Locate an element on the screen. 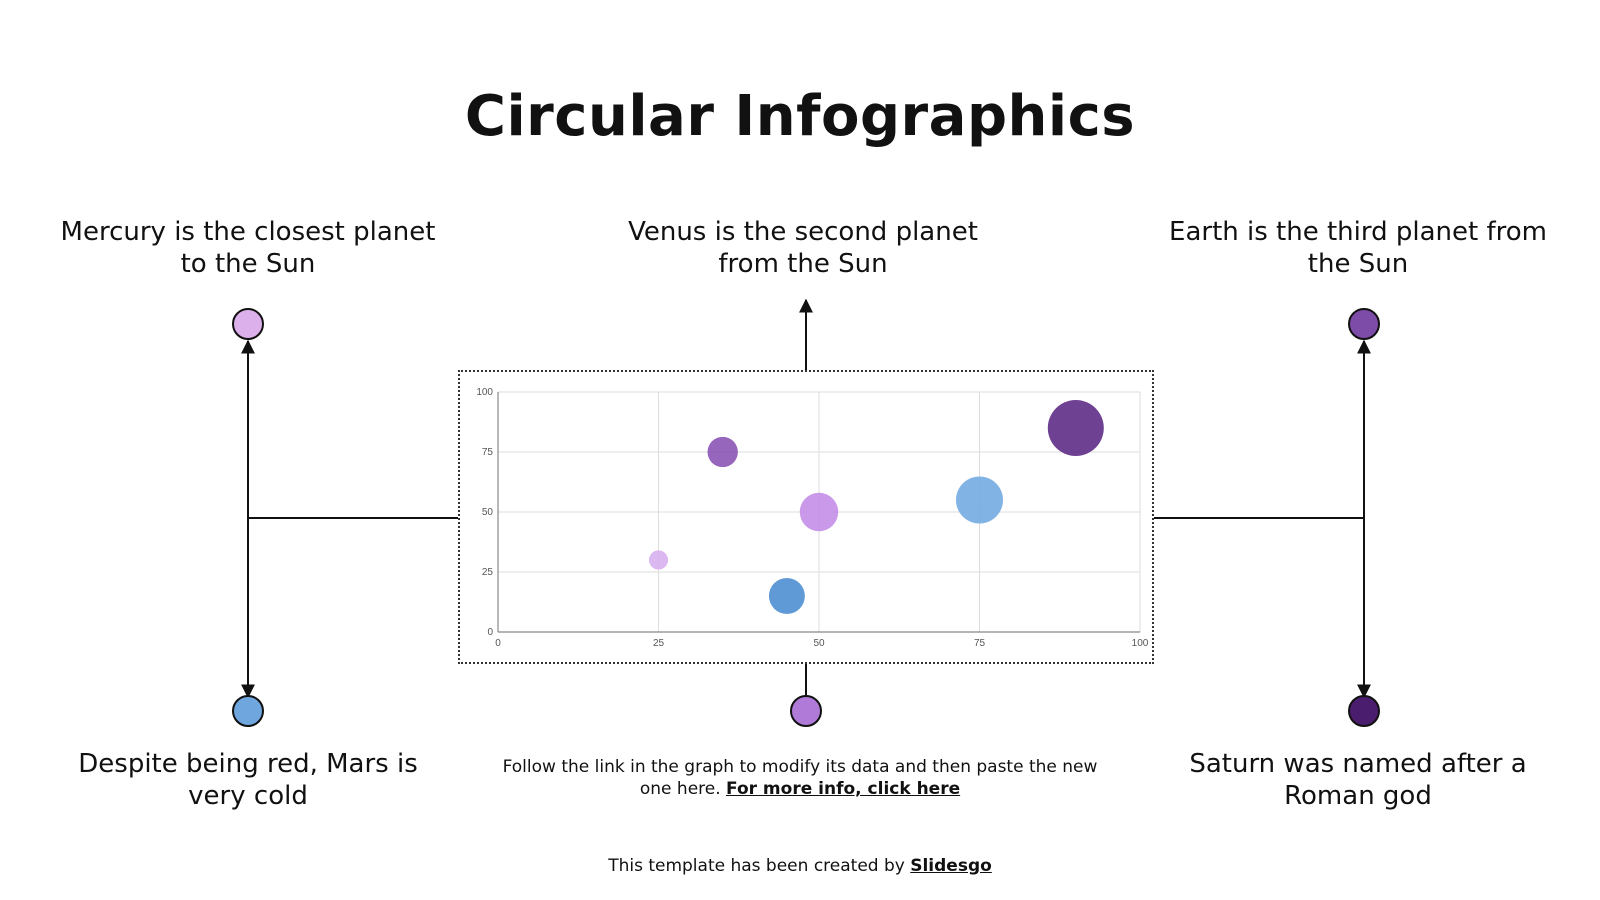  x-tick-label: 50 is located at coordinates (819, 643).